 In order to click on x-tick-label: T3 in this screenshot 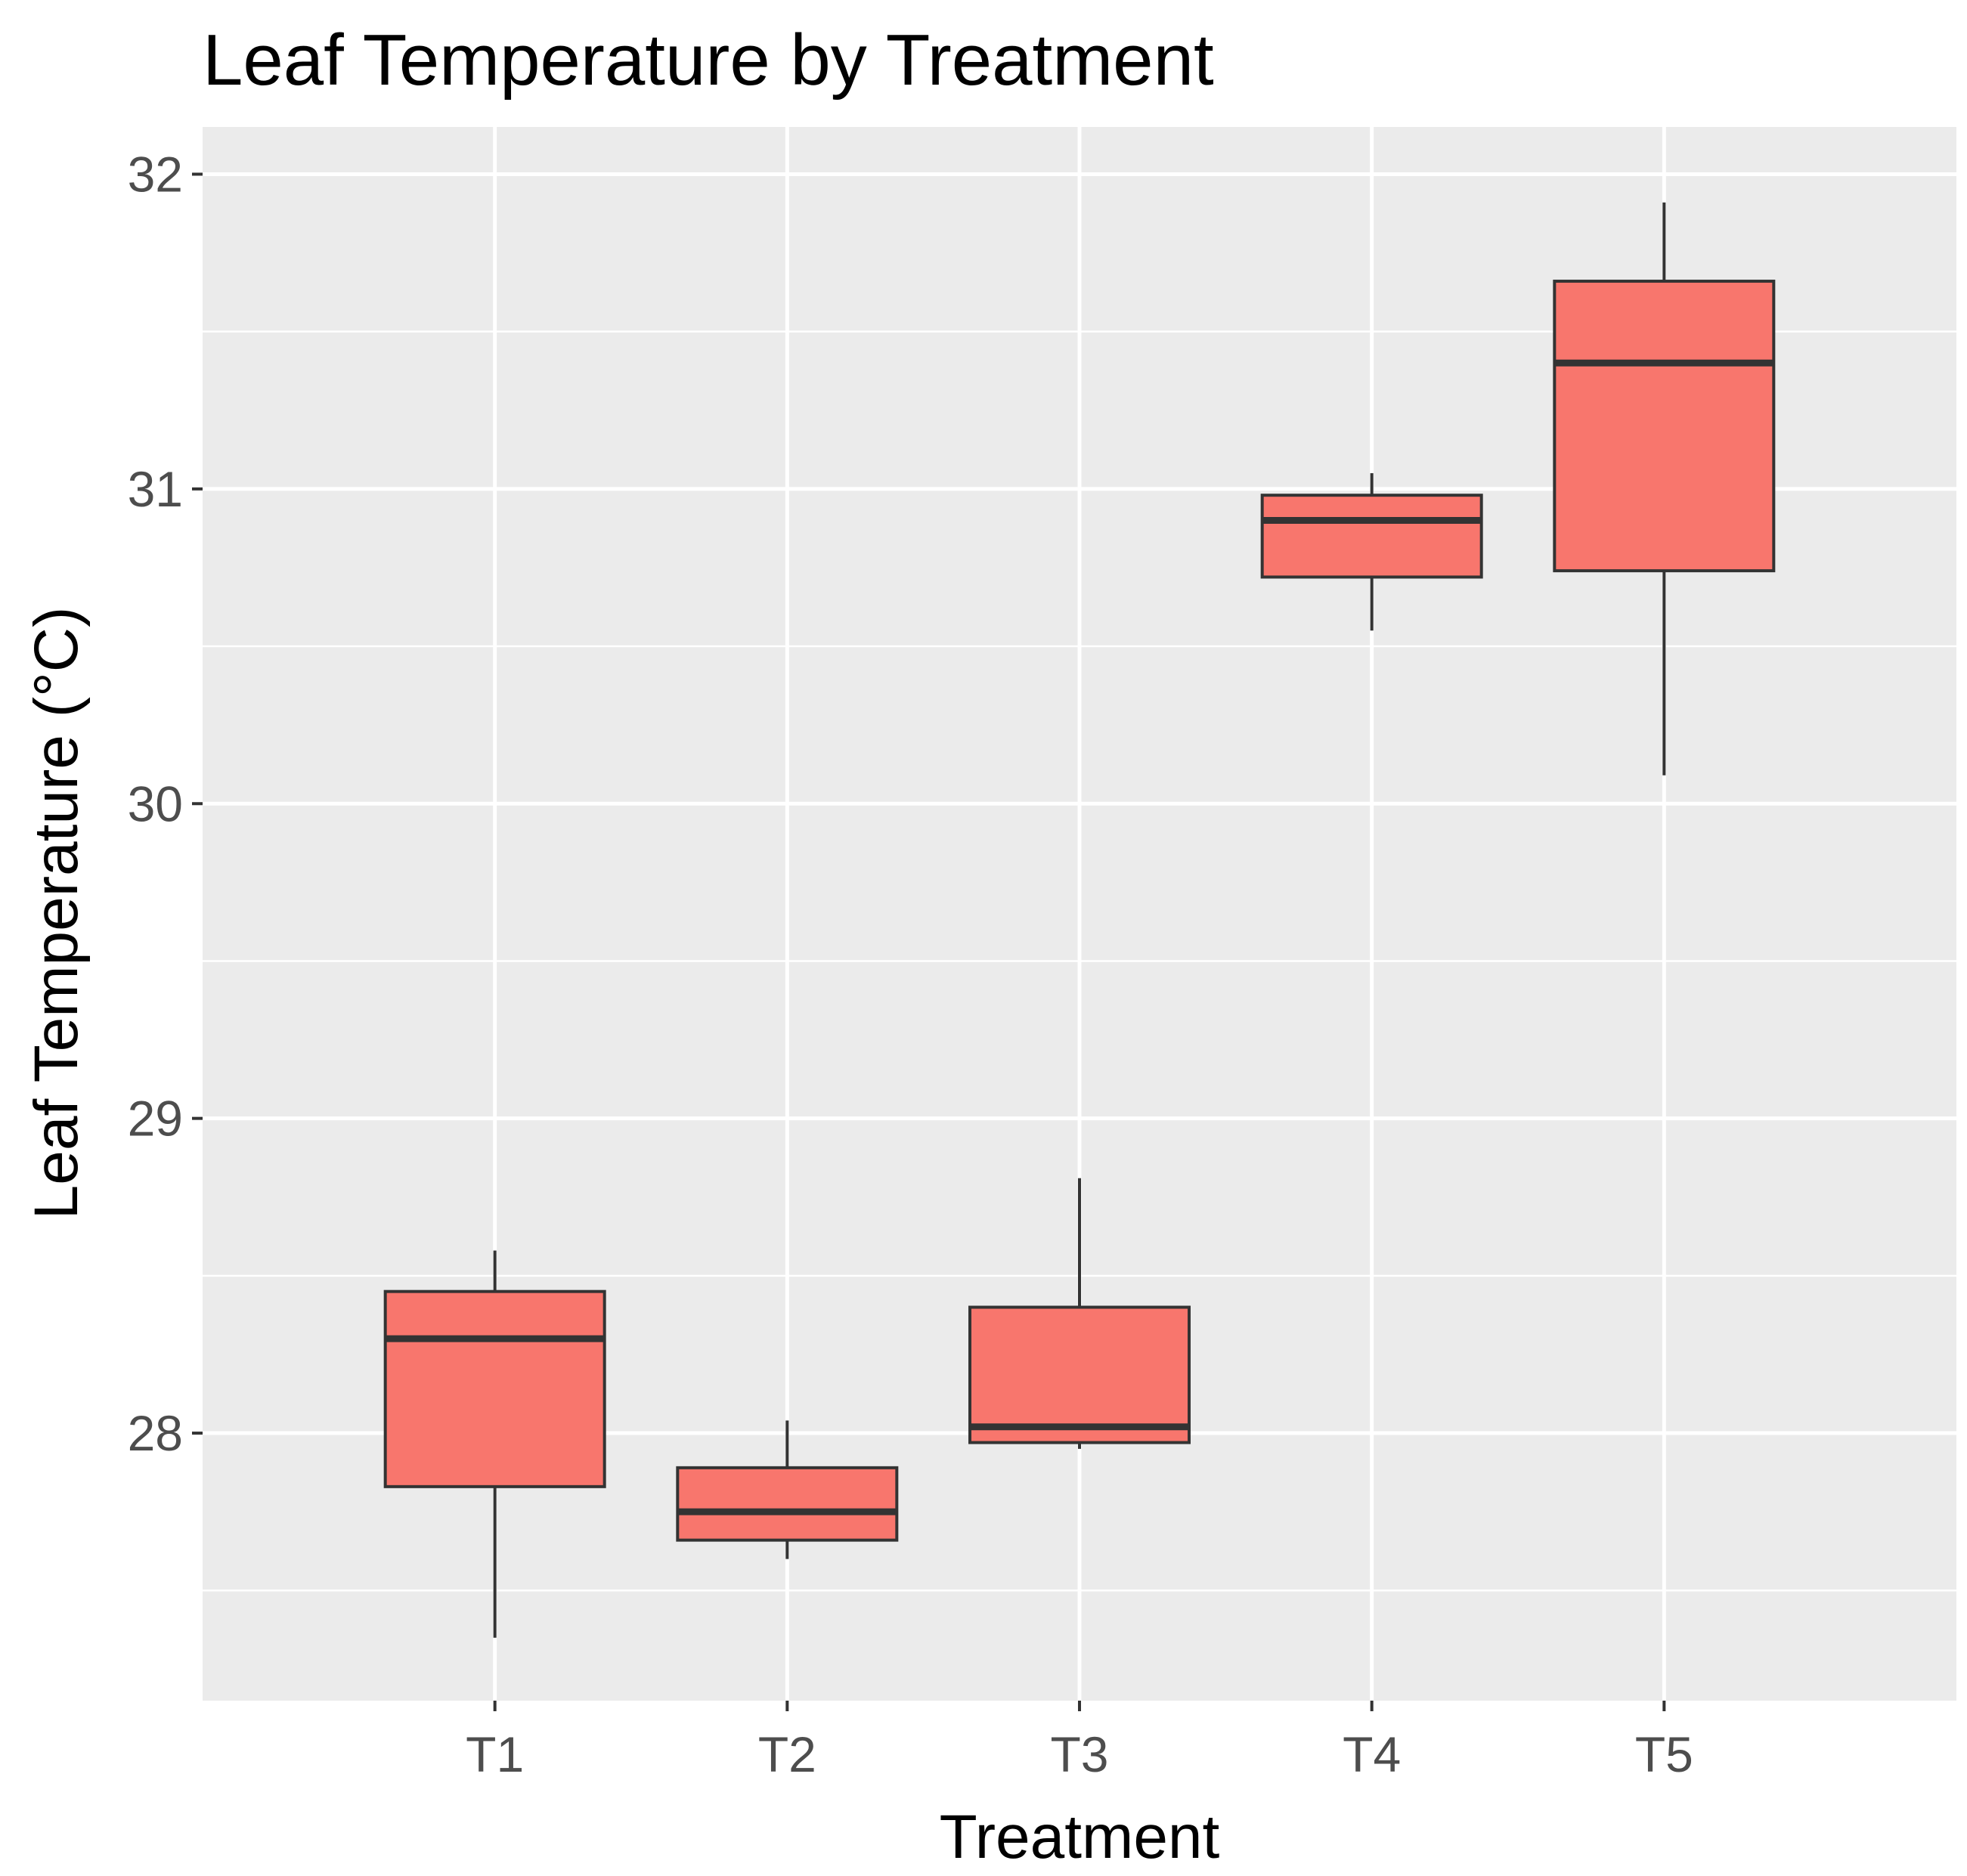, I will do `click(1079, 1754)`.